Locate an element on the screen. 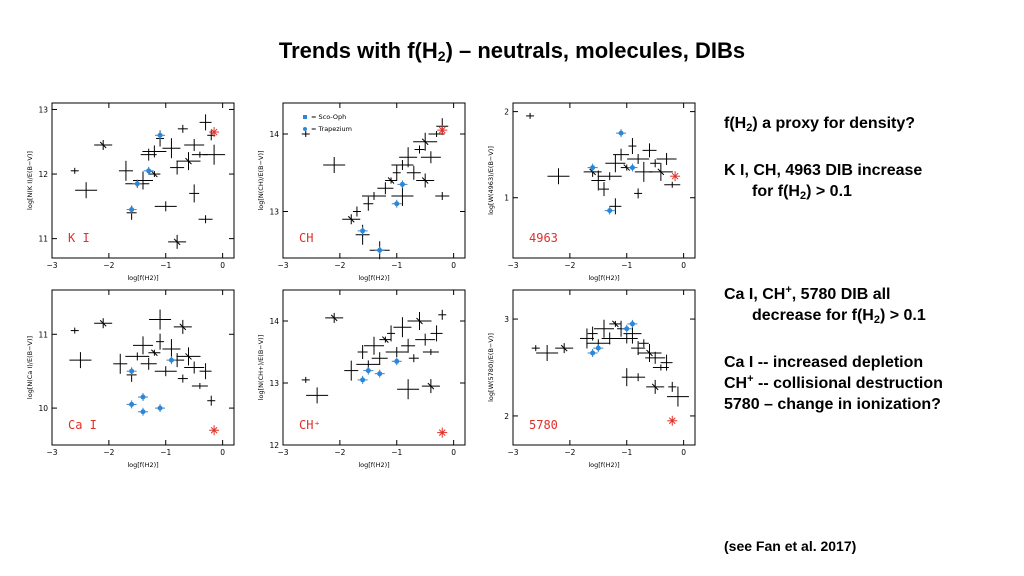 This screenshot has width=1024, height=576. y-axis-label: log[N(K I)/E(B−V)] is located at coordinates (30, 180).